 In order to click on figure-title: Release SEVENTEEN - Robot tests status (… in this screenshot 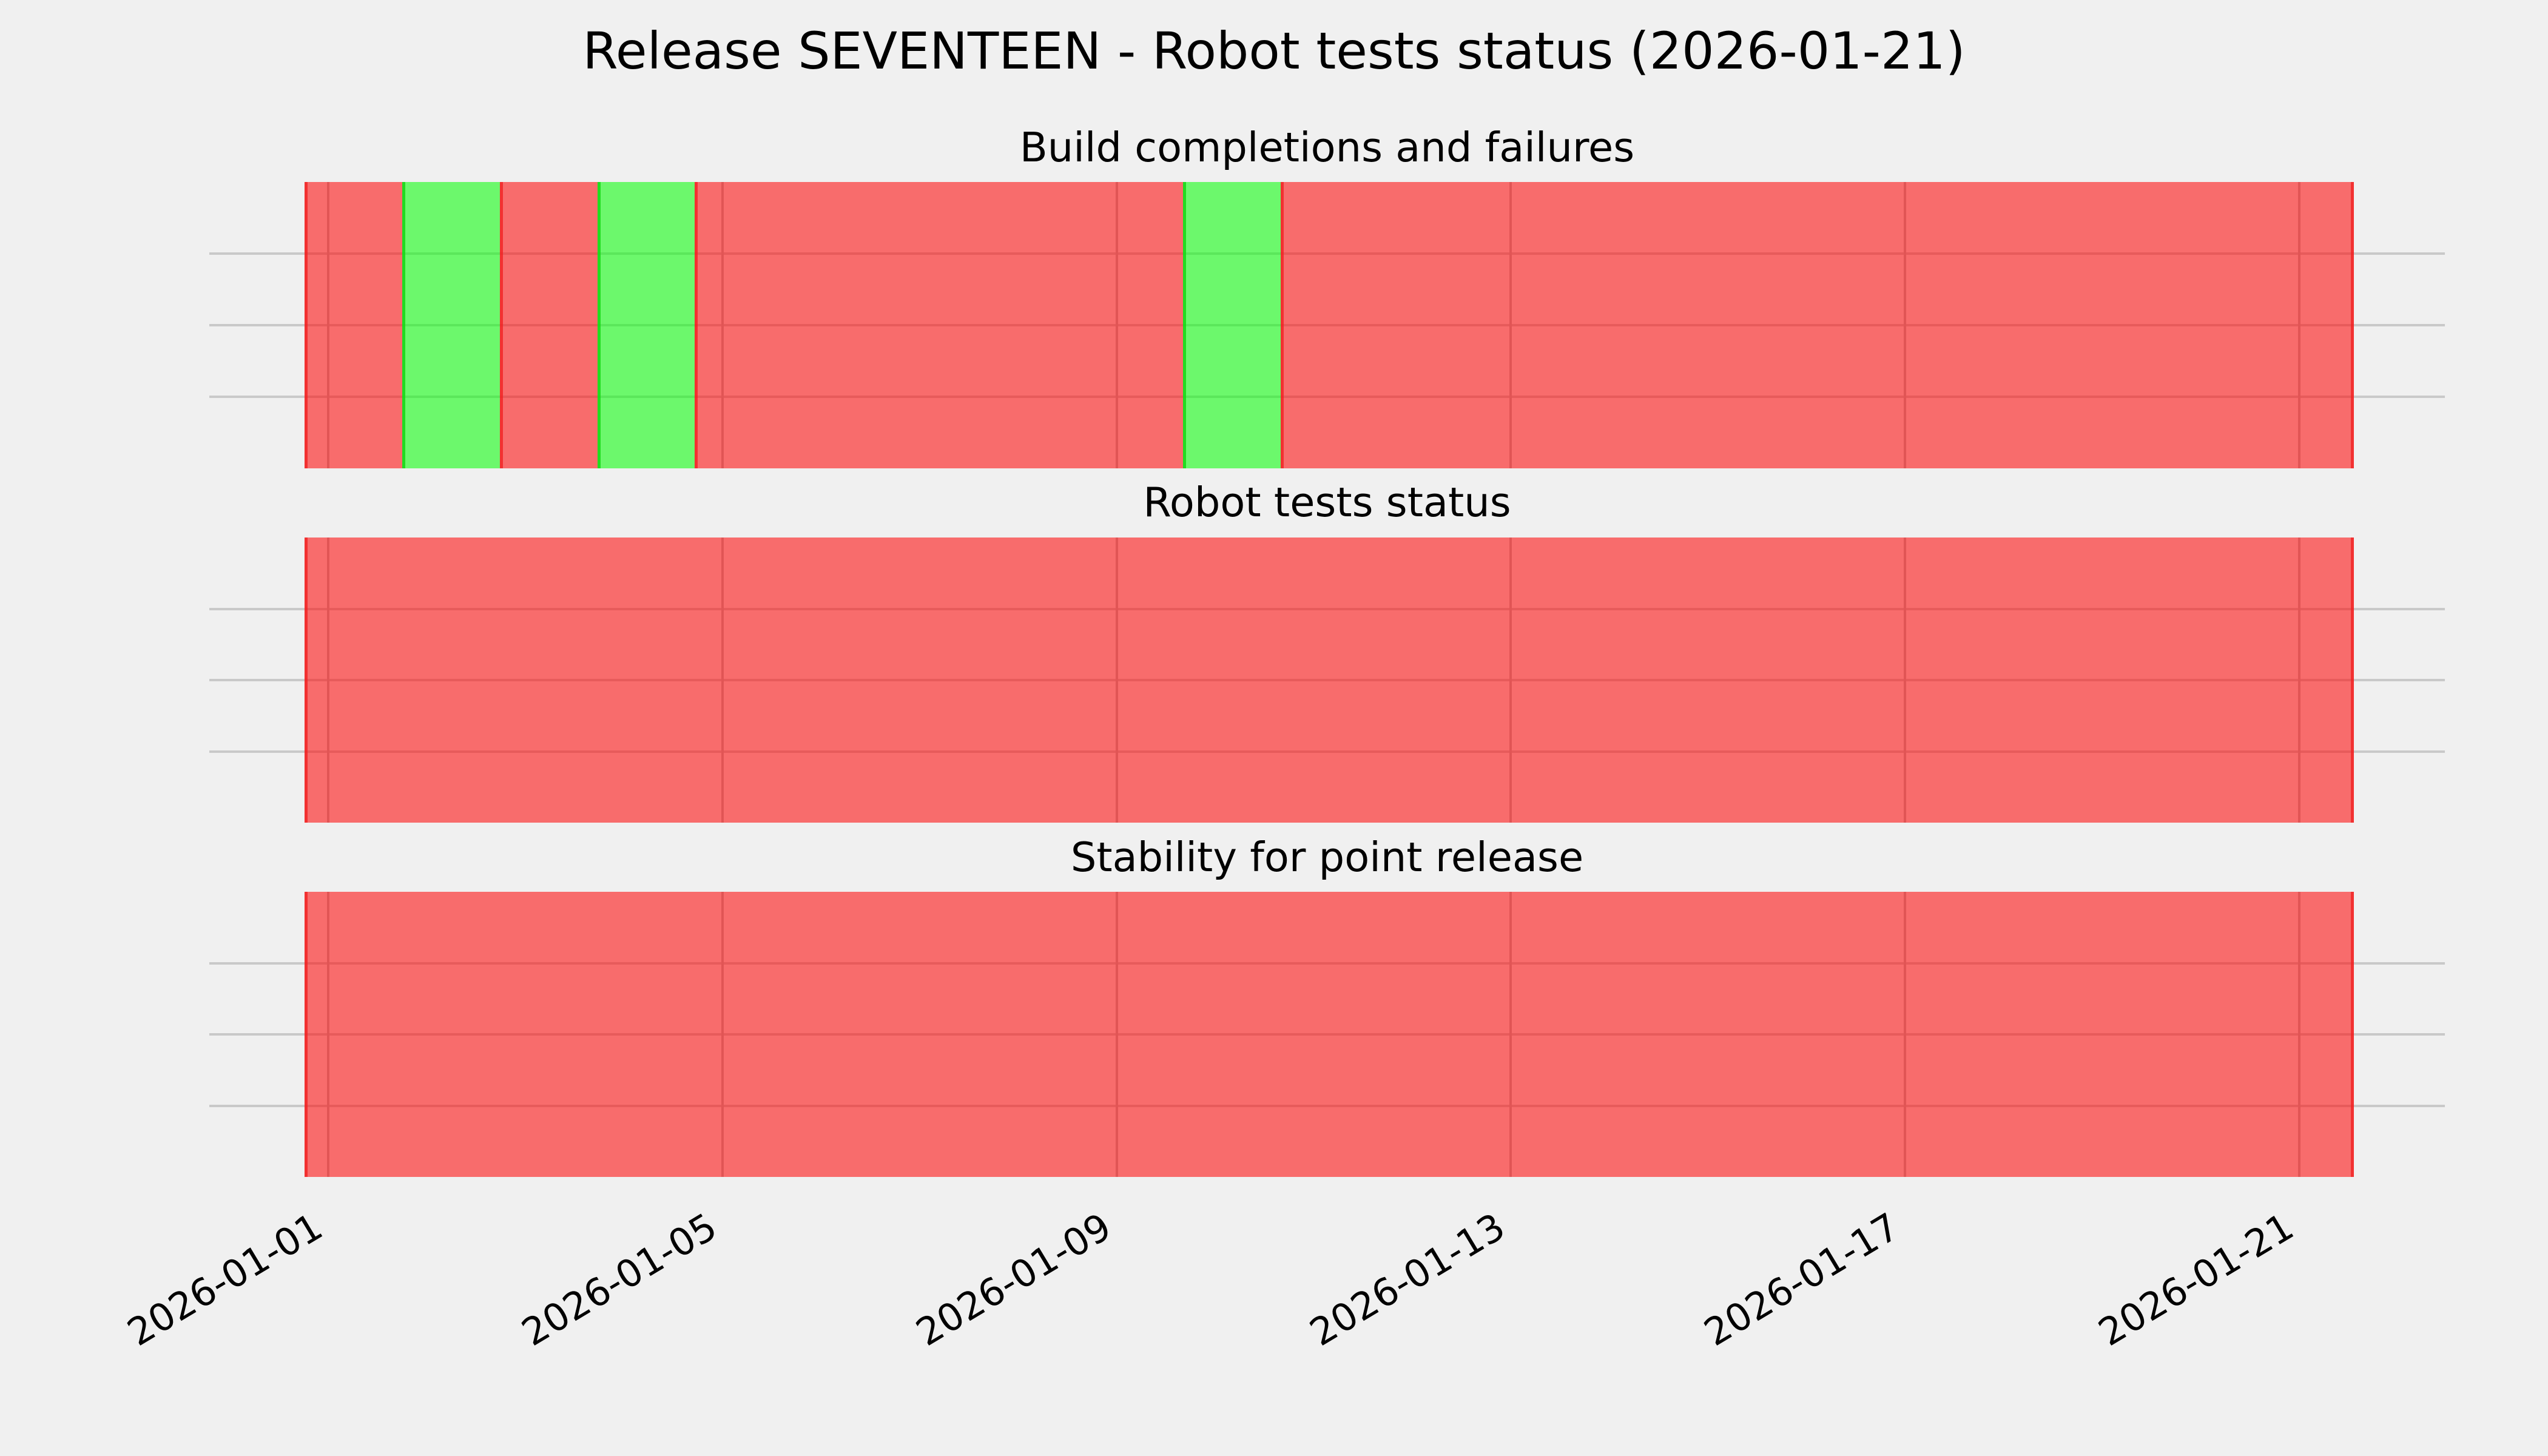, I will do `click(1274, 51)`.